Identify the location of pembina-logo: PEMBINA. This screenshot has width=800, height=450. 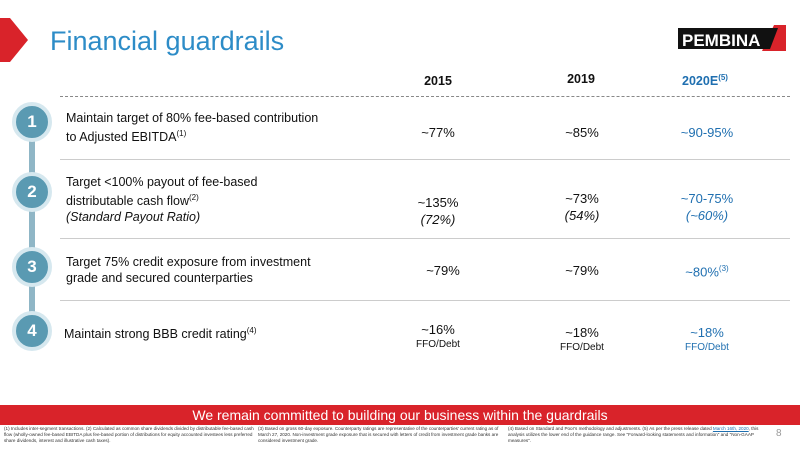
(732, 38).